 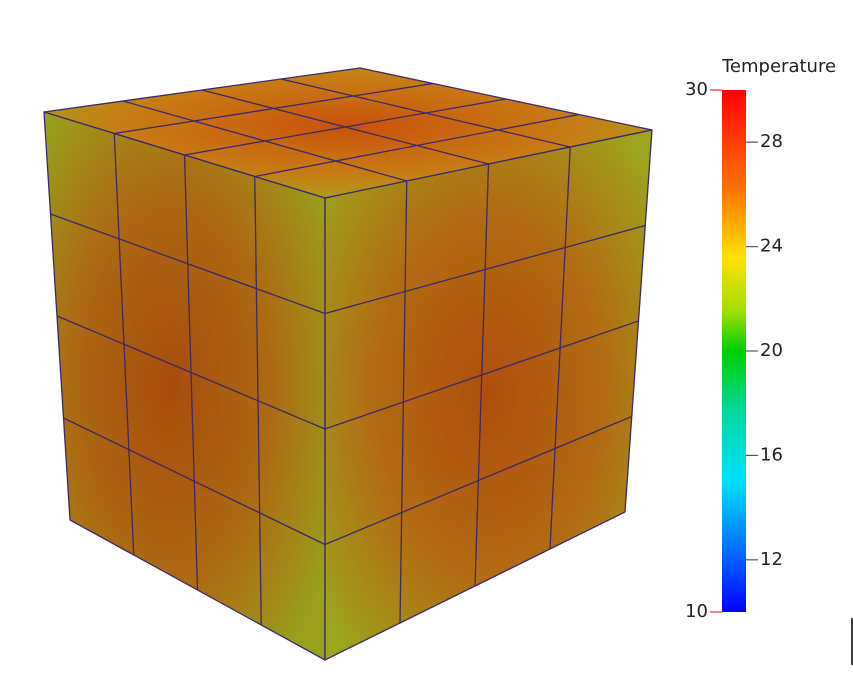 I want to click on colorbar-tick-label: 24, so click(x=771, y=246).